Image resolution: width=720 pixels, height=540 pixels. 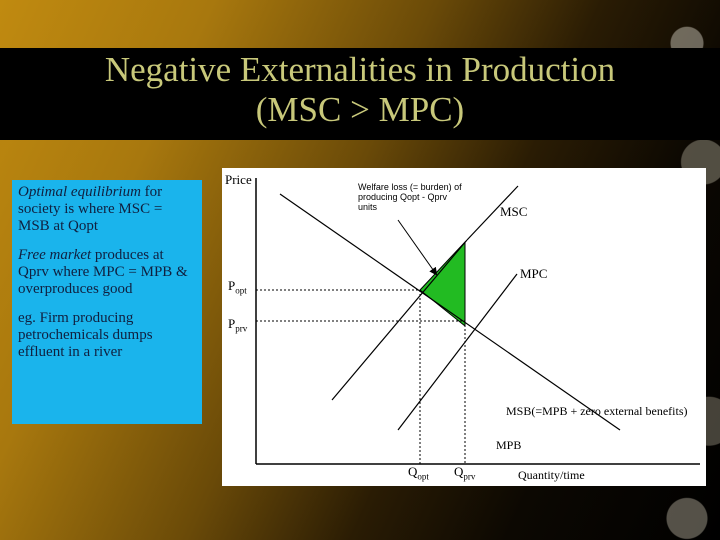 I want to click on mpb-label: MPB, so click(x=509, y=445).